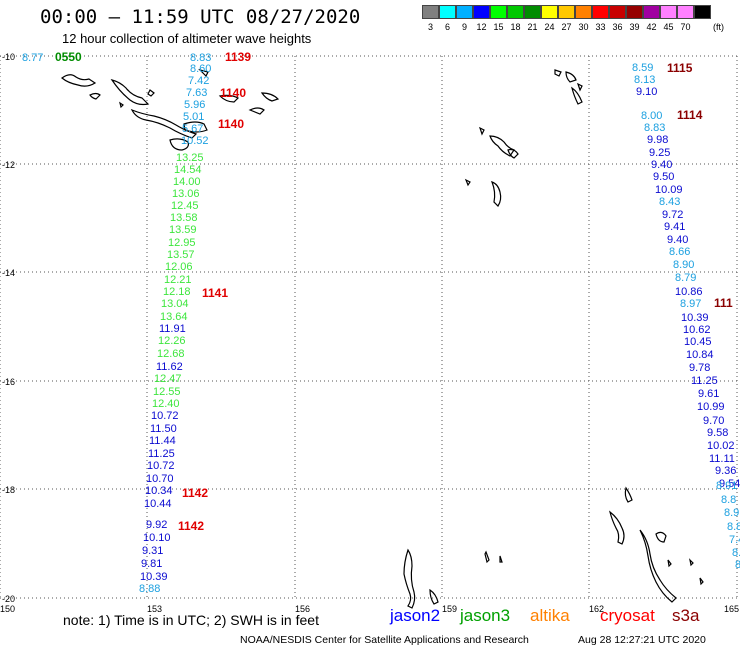  What do you see at coordinates (718, 27) in the screenshot?
I see `scale-unit: (ft)` at bounding box center [718, 27].